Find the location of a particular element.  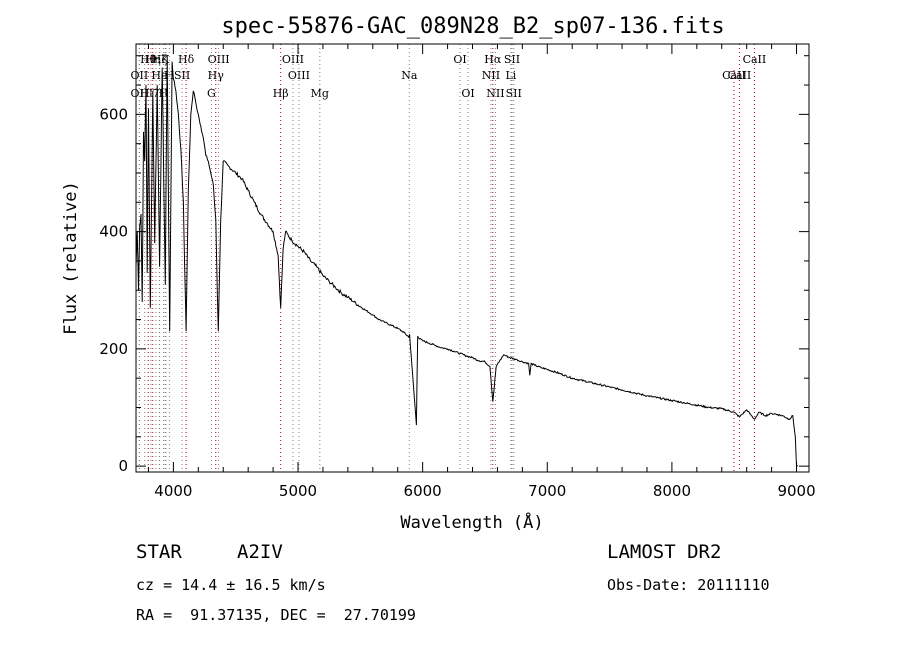

x-tick-label: 7000 is located at coordinates (547, 491).